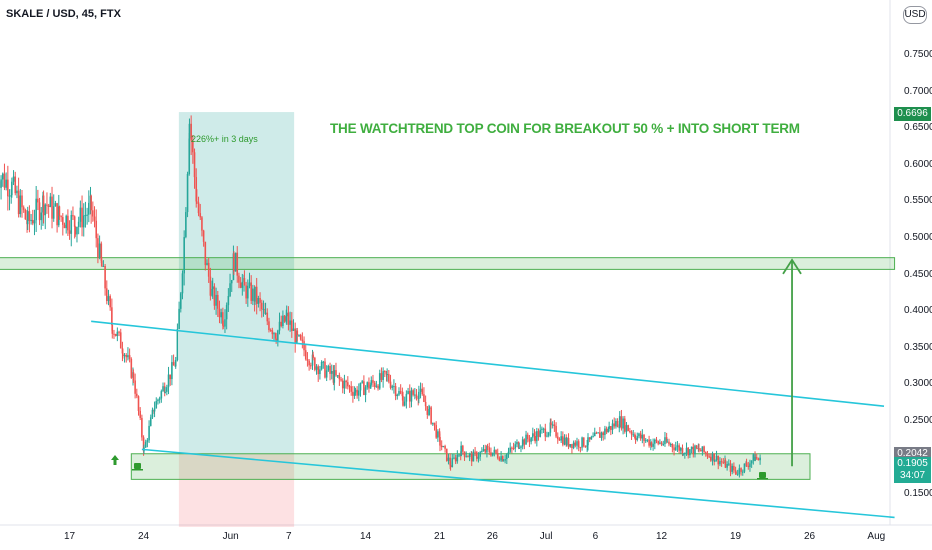 This screenshot has width=932, height=550. I want to click on price-tick-label: 0.4500, so click(918, 274).